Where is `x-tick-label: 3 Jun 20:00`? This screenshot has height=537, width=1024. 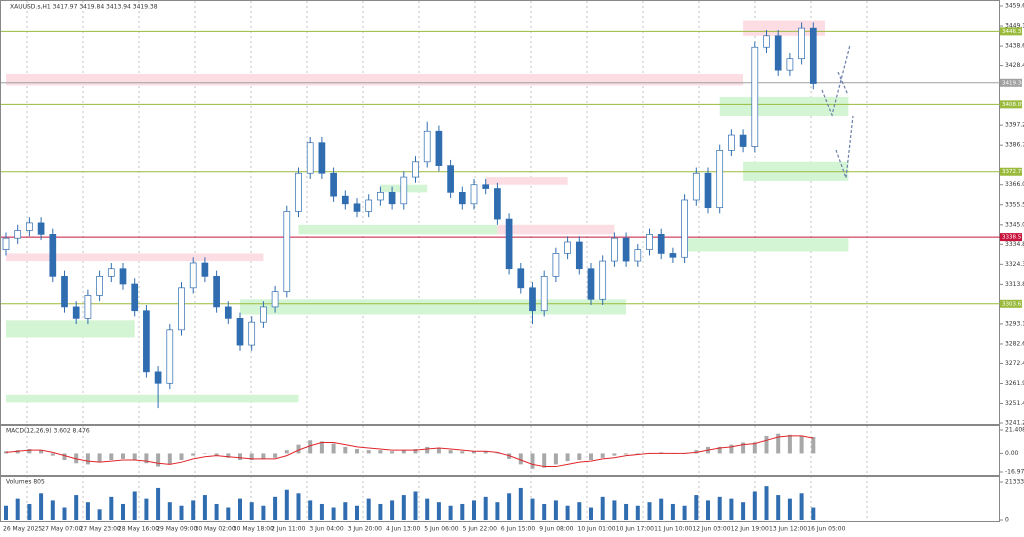
x-tick-label: 3 Jun 20:00 is located at coordinates (365, 529).